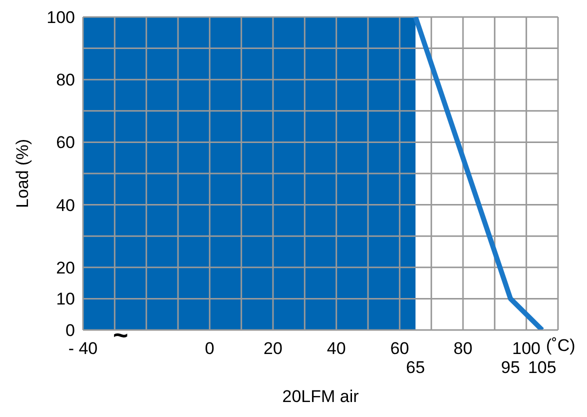 This screenshot has width=587, height=417. Describe the element at coordinates (273, 348) in the screenshot. I see `x-tick-label: 20` at that location.